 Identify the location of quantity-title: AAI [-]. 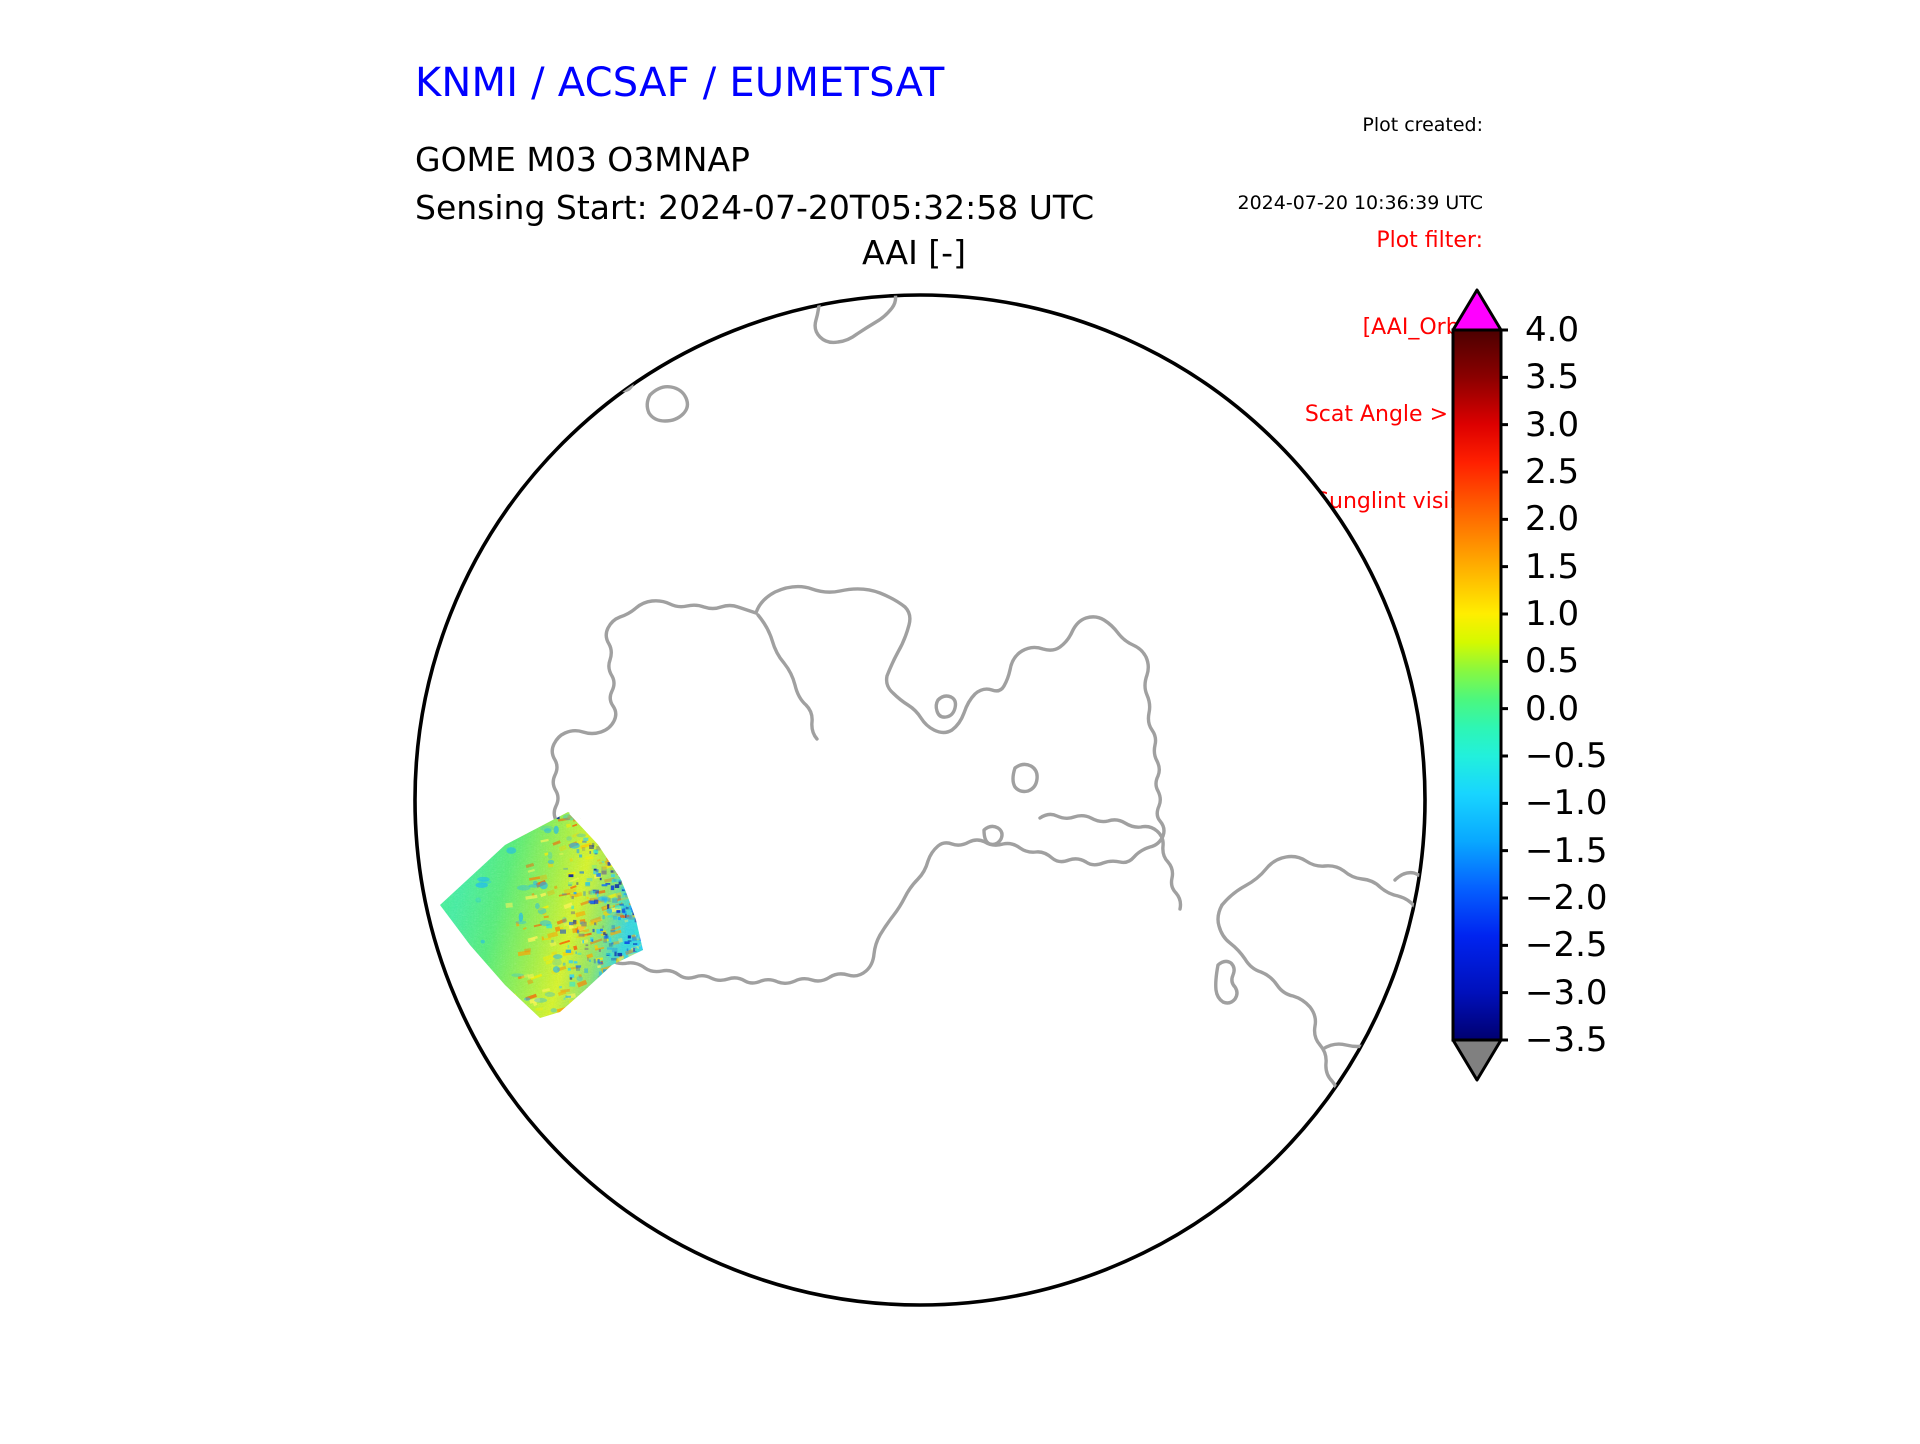
(914, 252).